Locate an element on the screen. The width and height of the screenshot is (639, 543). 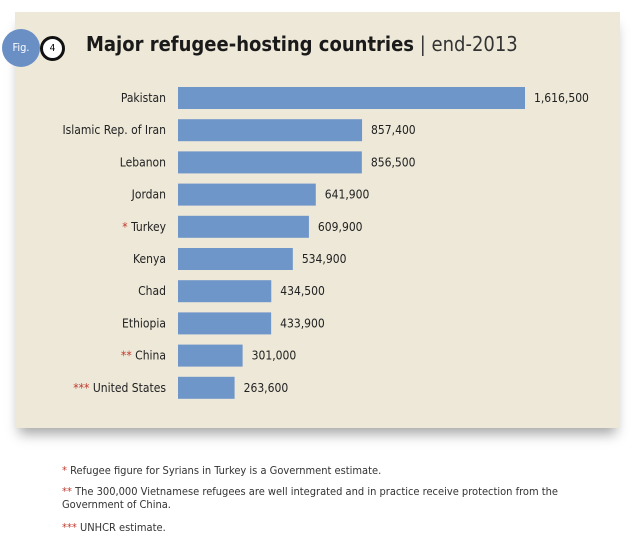
category-label: Chad is located at coordinates (152, 291).